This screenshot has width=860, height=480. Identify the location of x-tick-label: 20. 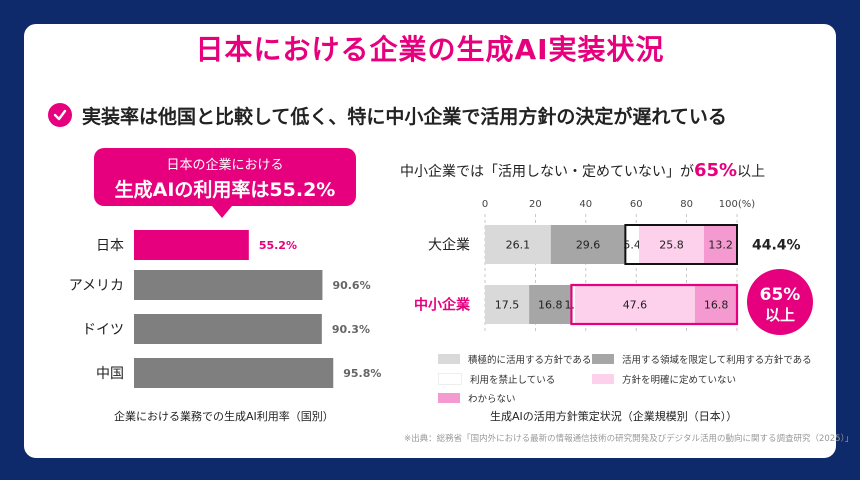
(535, 204).